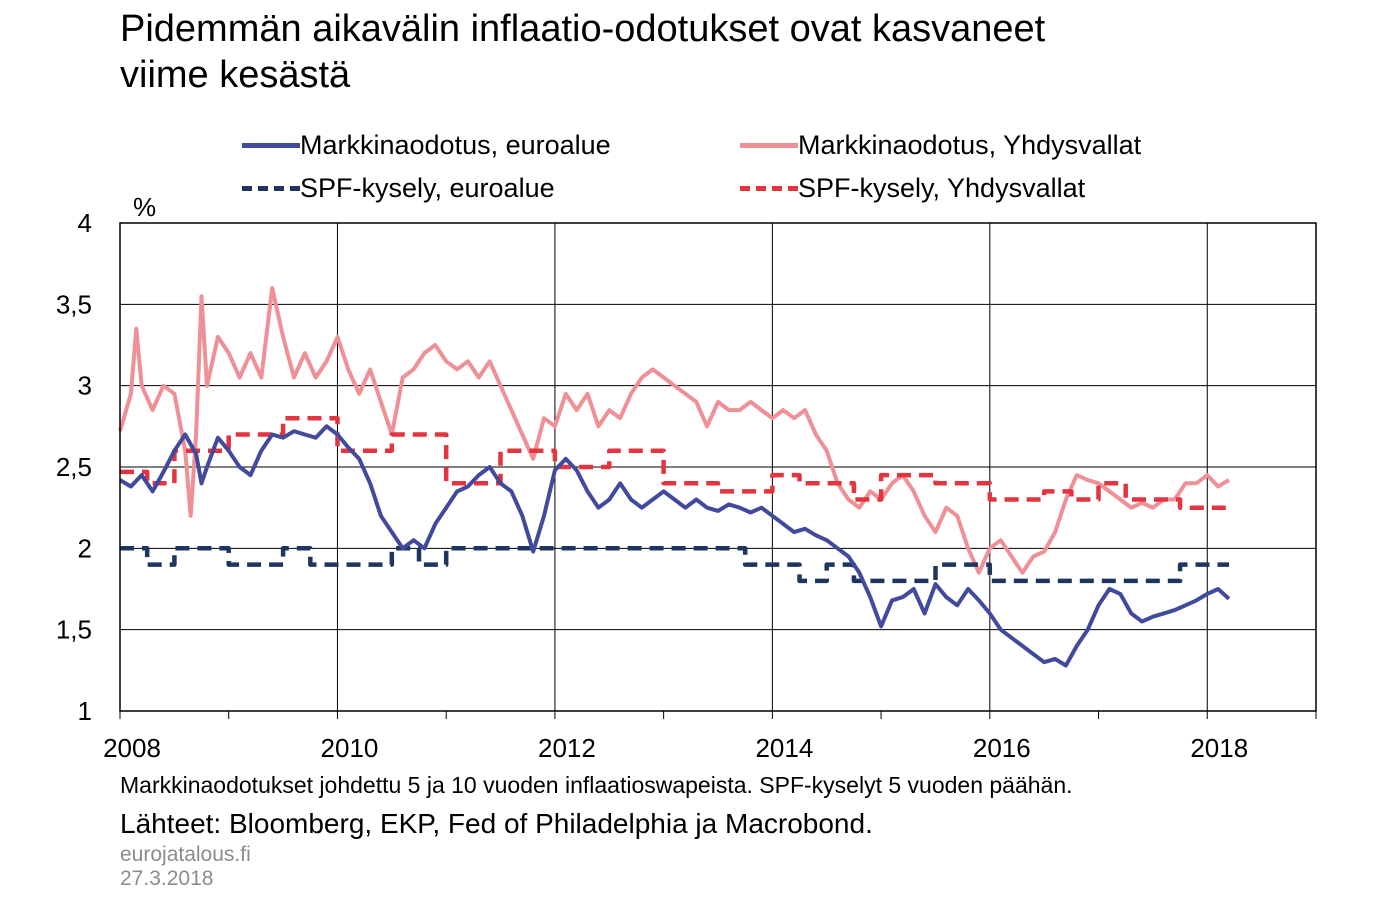 The width and height of the screenshot is (1387, 906). I want to click on series-line-us-spf, so click(674, 462).